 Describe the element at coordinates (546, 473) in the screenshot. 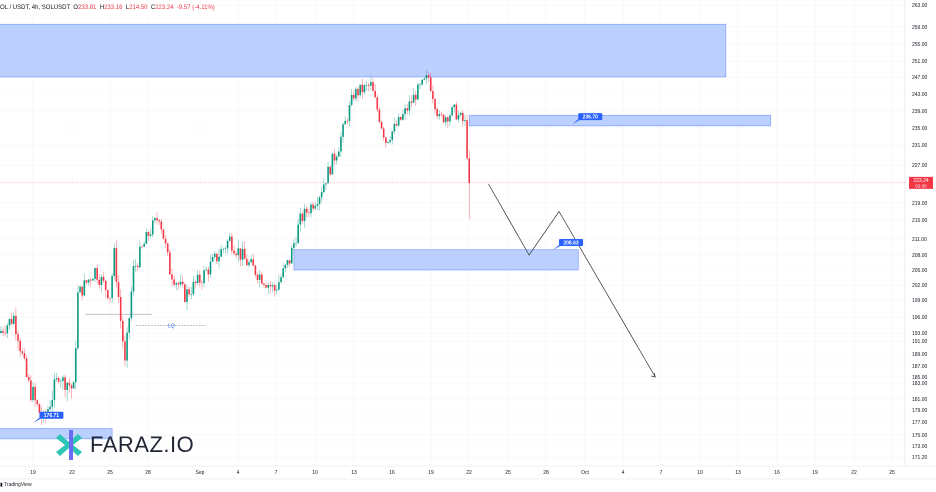

I see `x-tick-label: 28` at that location.